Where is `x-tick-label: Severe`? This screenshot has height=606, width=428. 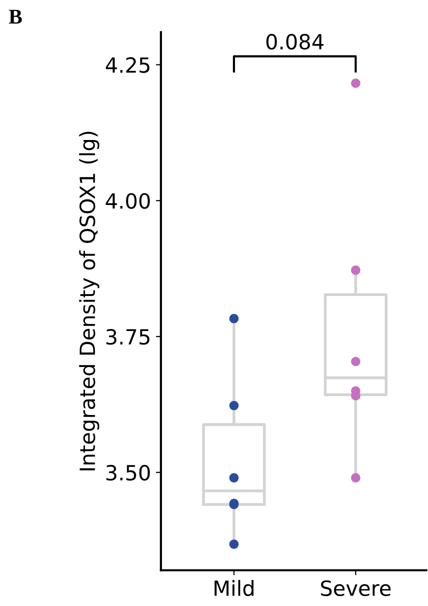
x-tick-label: Severe is located at coordinates (356, 588).